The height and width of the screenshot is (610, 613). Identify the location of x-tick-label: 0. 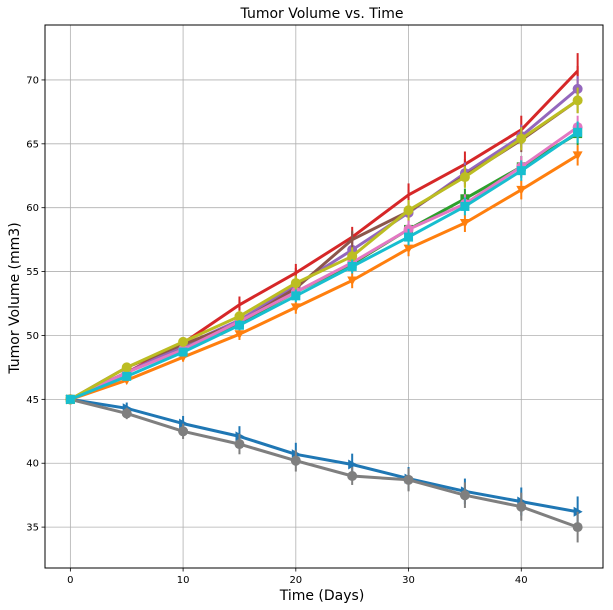
(70, 580).